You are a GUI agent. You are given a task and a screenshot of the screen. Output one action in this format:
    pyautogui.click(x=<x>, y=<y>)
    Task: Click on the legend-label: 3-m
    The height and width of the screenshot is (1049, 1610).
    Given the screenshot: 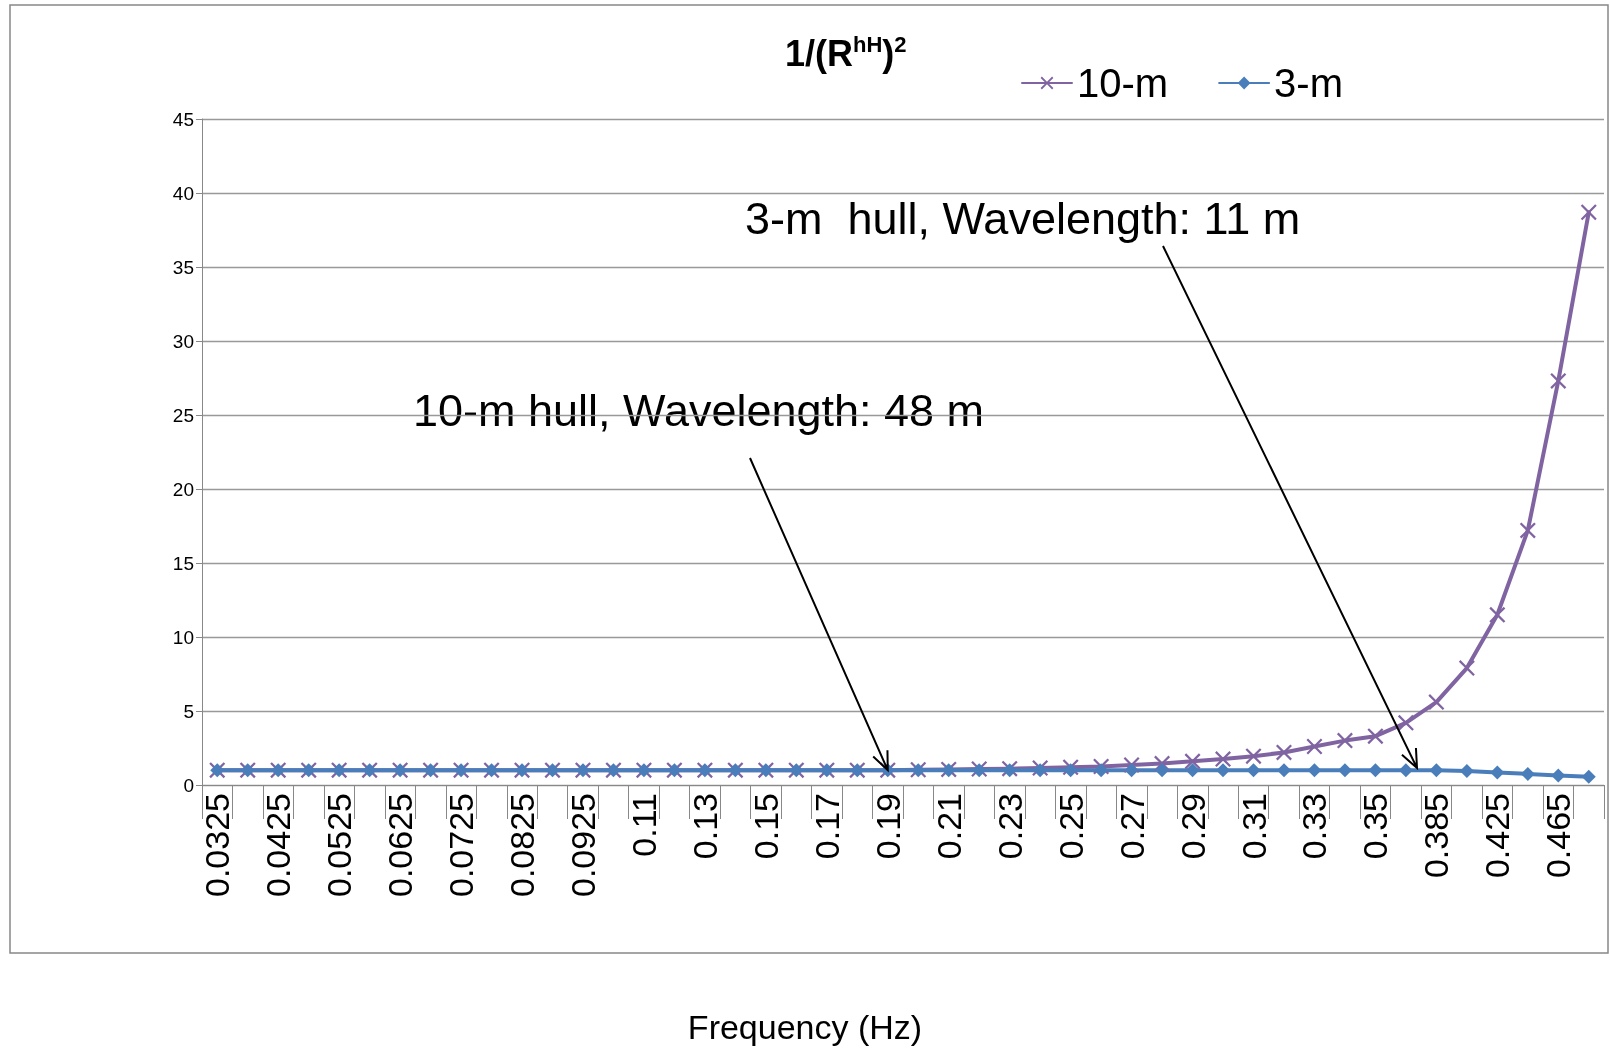 What is the action you would take?
    pyautogui.click(x=1308, y=83)
    